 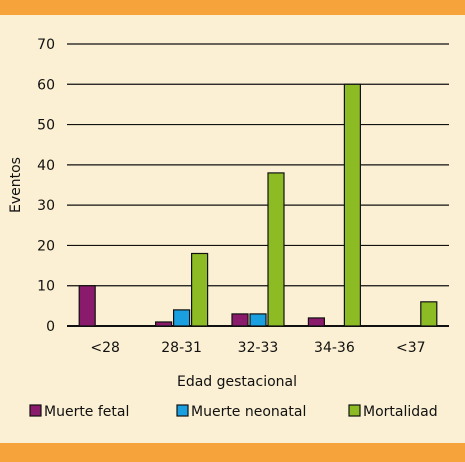 What do you see at coordinates (248, 412) in the screenshot?
I see `legend-label: Muerte neonatal` at bounding box center [248, 412].